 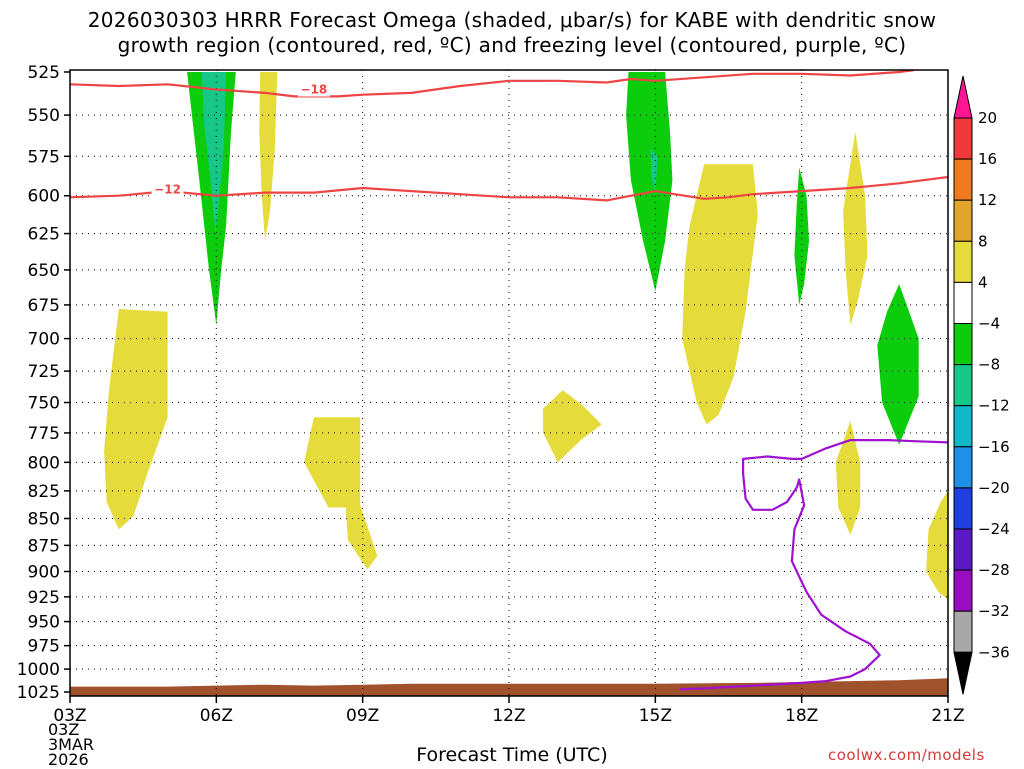 I want to click on terrain-layer, so click(x=509, y=687).